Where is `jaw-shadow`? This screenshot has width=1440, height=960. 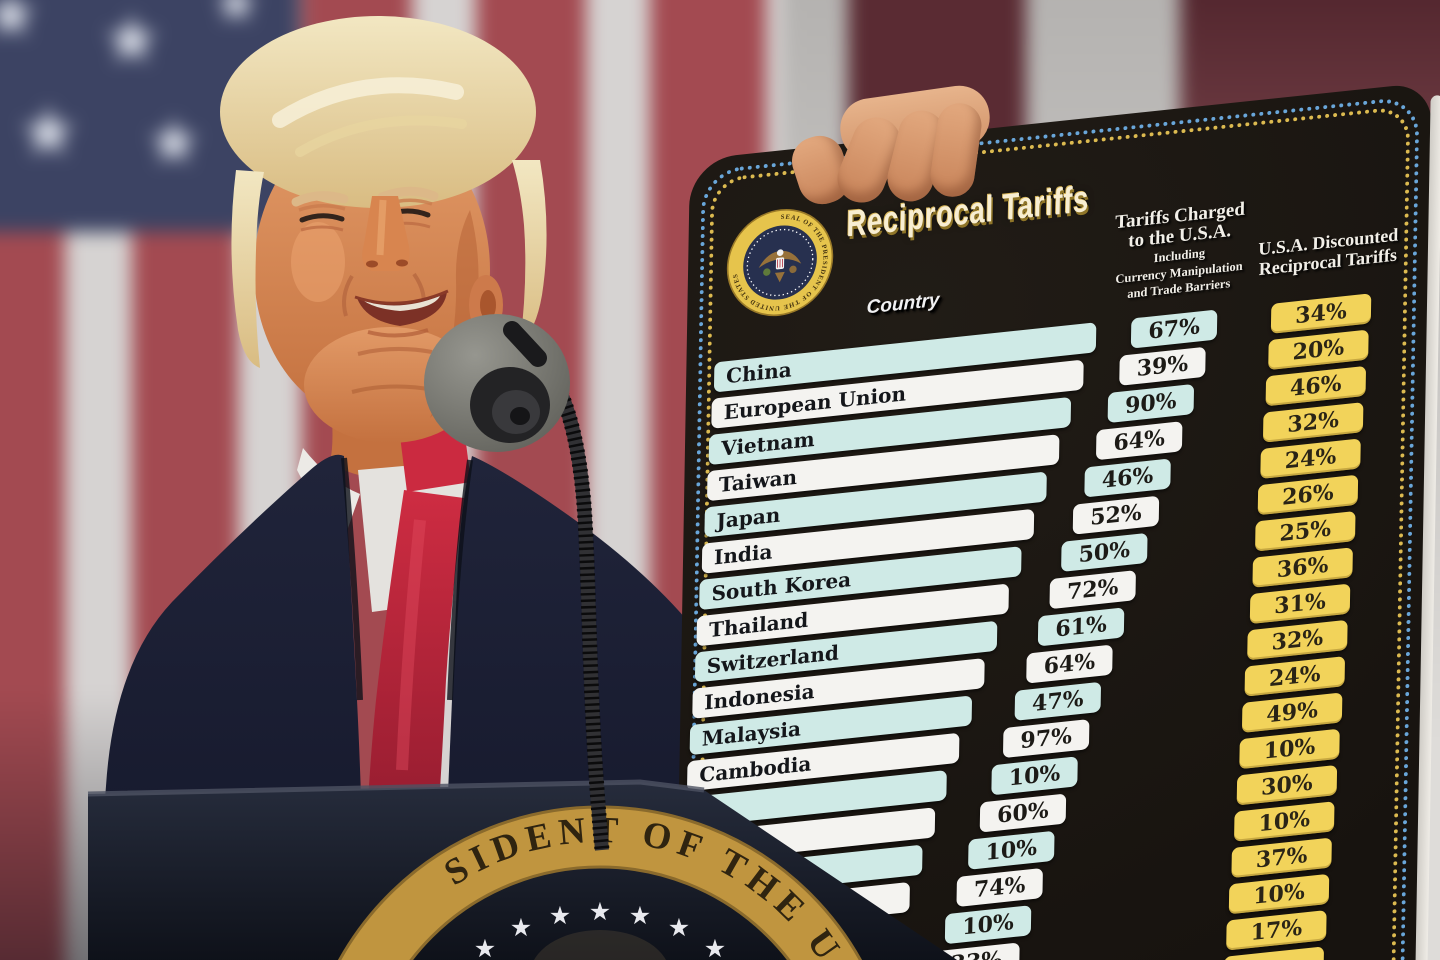
jaw-shadow is located at coordinates (454, 314).